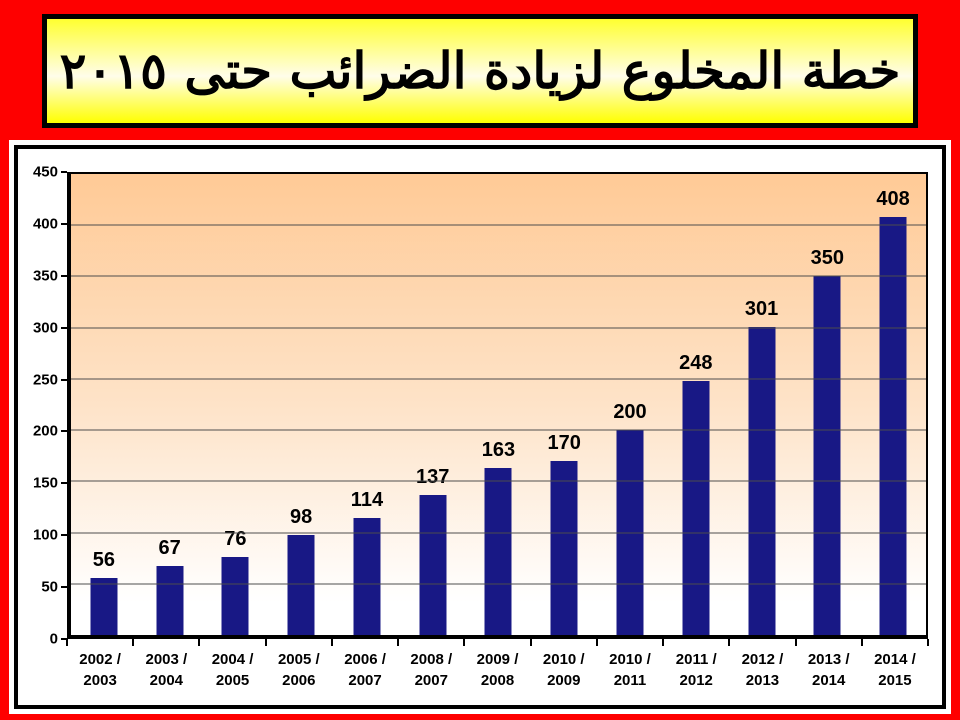  Describe the element at coordinates (433, 476) in the screenshot. I see `bar-value-label: 137` at that location.